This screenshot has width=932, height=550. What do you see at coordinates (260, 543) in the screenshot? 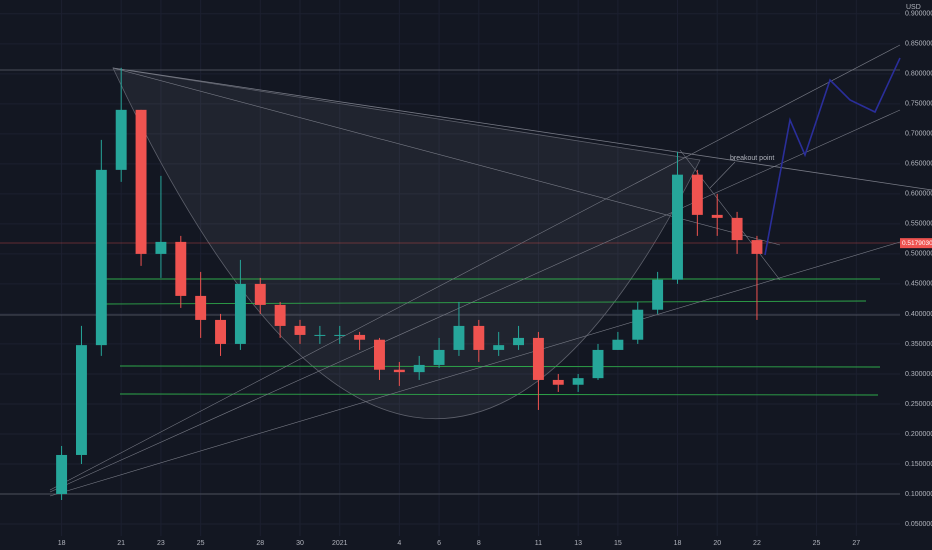
I see `x-tick-label: 28` at bounding box center [260, 543].